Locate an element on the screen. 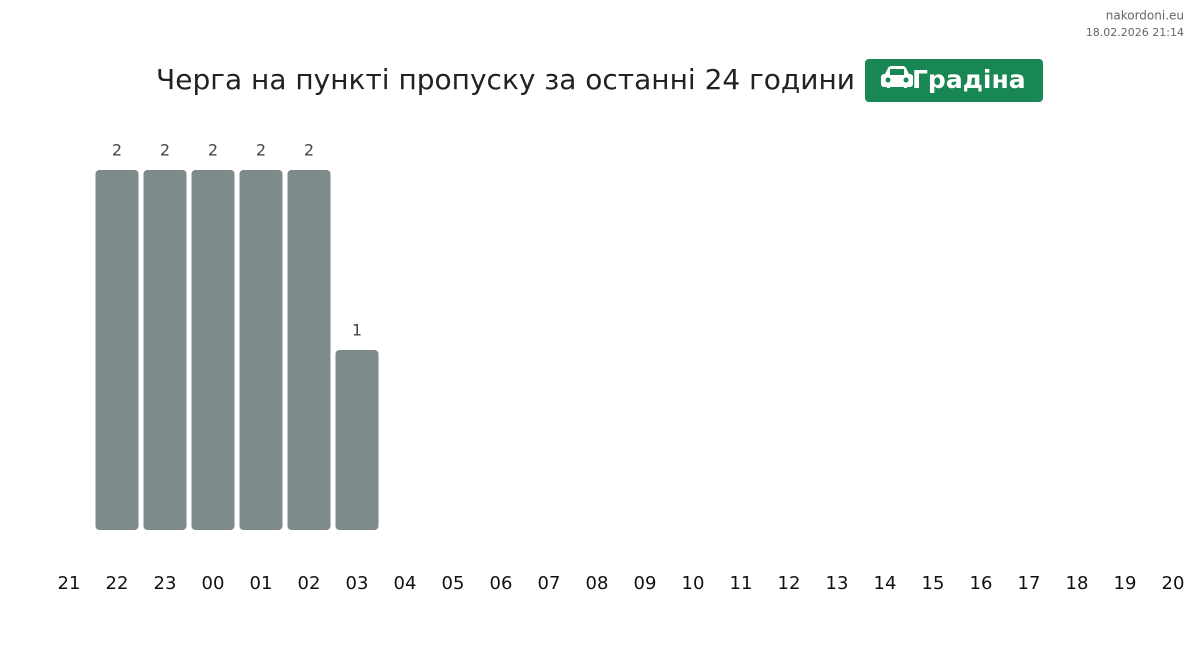 Image resolution: width=1200 pixels, height=651 pixels. x-tick-label: 04 is located at coordinates (405, 583).